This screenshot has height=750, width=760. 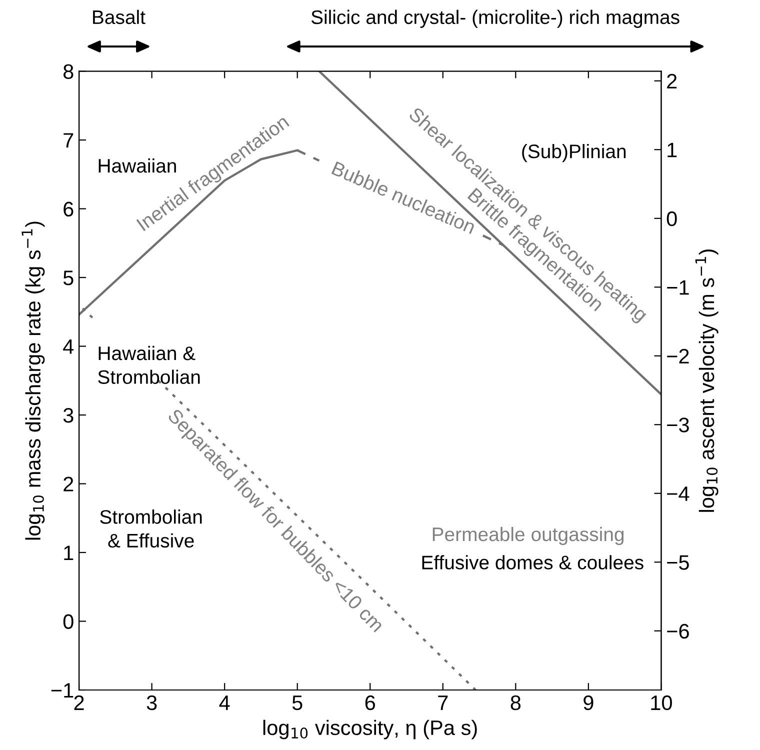 What do you see at coordinates (678, 631) in the screenshot?
I see `y2-tick-label: −6` at bounding box center [678, 631].